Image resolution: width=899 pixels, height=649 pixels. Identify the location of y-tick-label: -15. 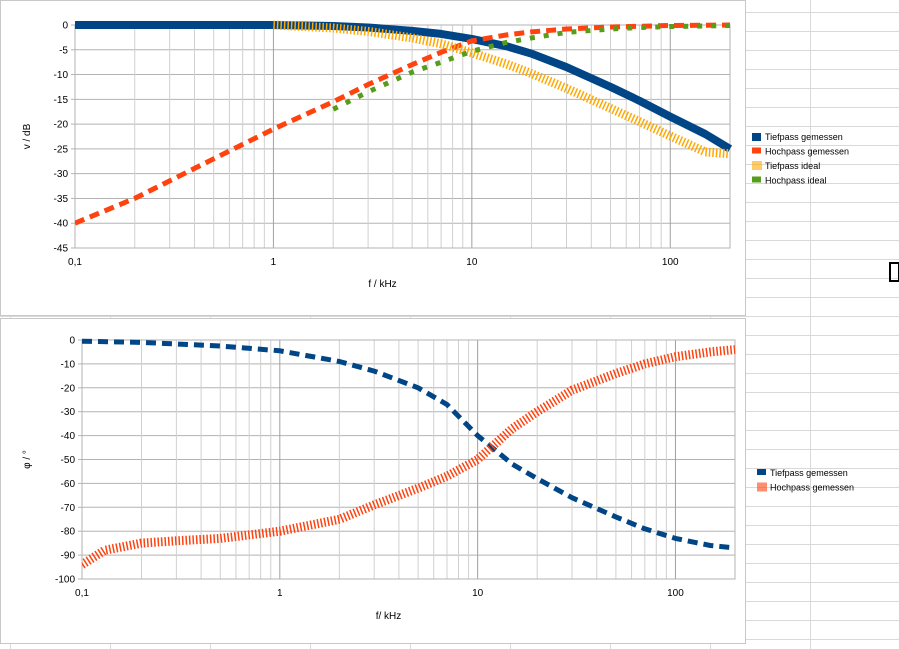
(61, 100).